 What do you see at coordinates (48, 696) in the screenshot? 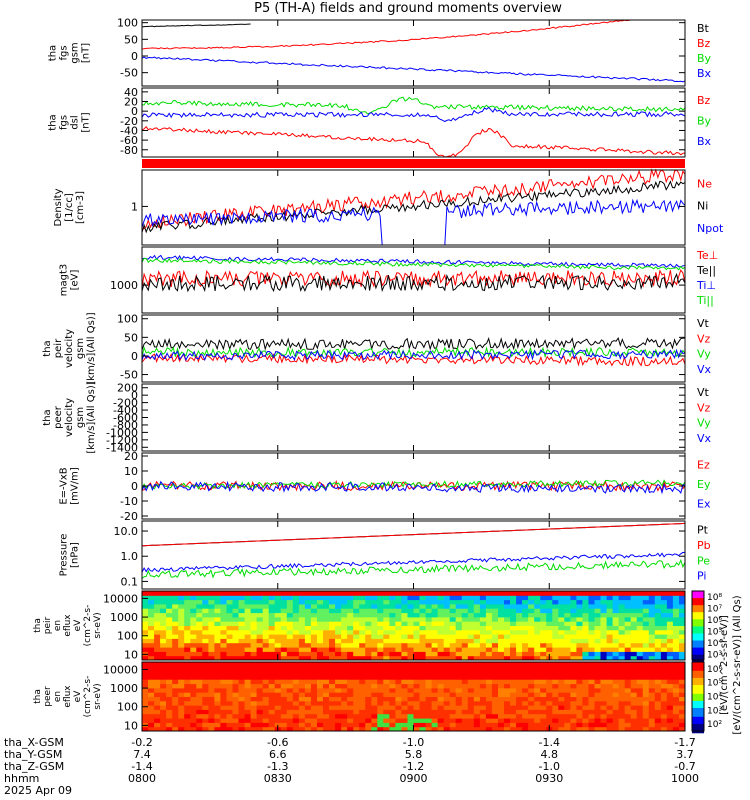
I see `ylabel-peer-flux-1: peer` at bounding box center [48, 696].